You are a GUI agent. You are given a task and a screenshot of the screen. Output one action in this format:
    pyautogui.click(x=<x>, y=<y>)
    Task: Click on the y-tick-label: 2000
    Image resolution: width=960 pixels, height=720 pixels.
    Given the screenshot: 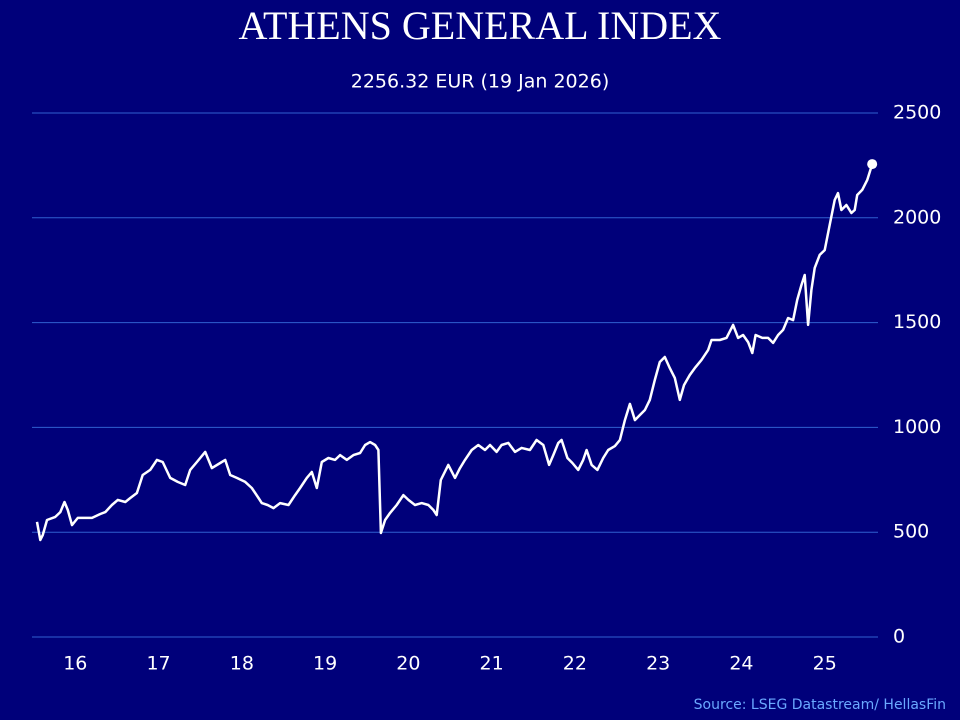 What is the action you would take?
    pyautogui.click(x=917, y=217)
    